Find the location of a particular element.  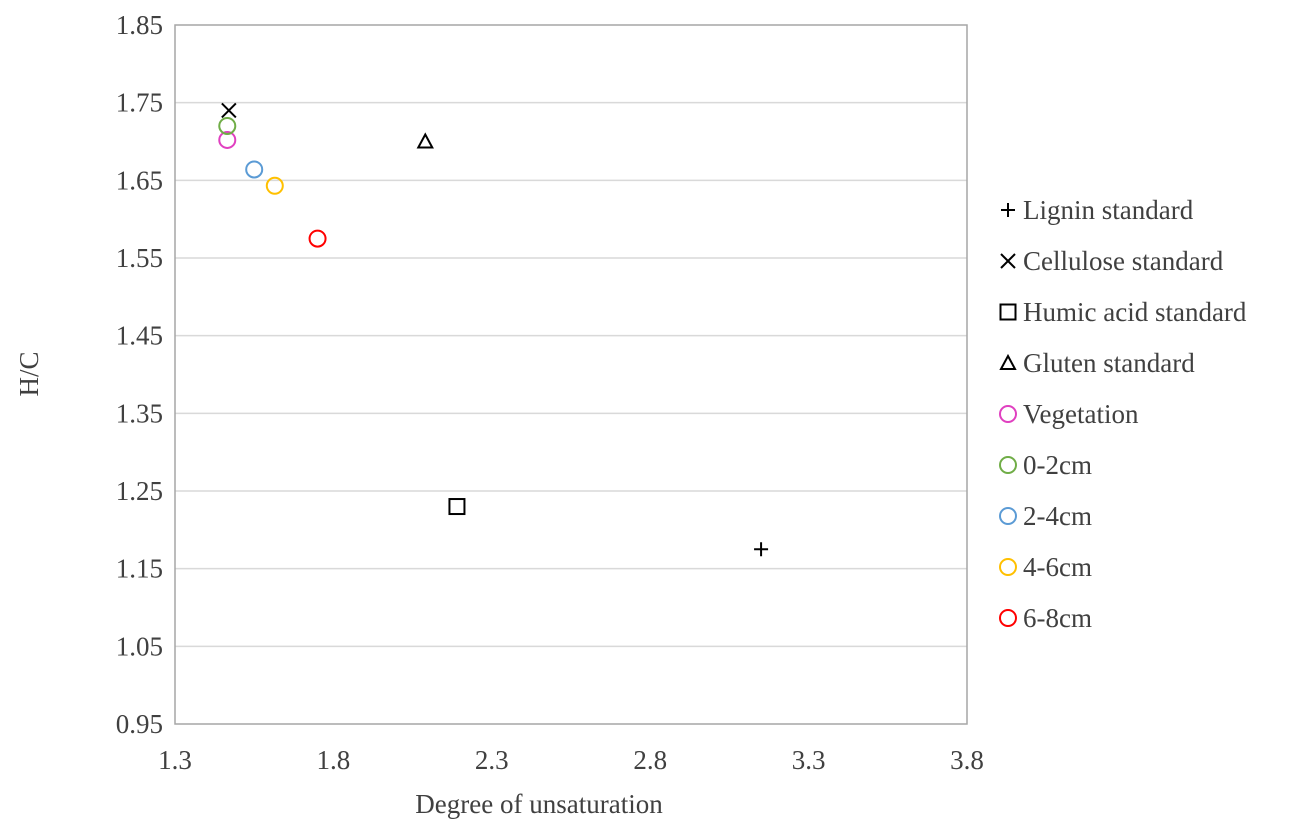

y-tick-label: 1.25 is located at coordinates (139, 491).